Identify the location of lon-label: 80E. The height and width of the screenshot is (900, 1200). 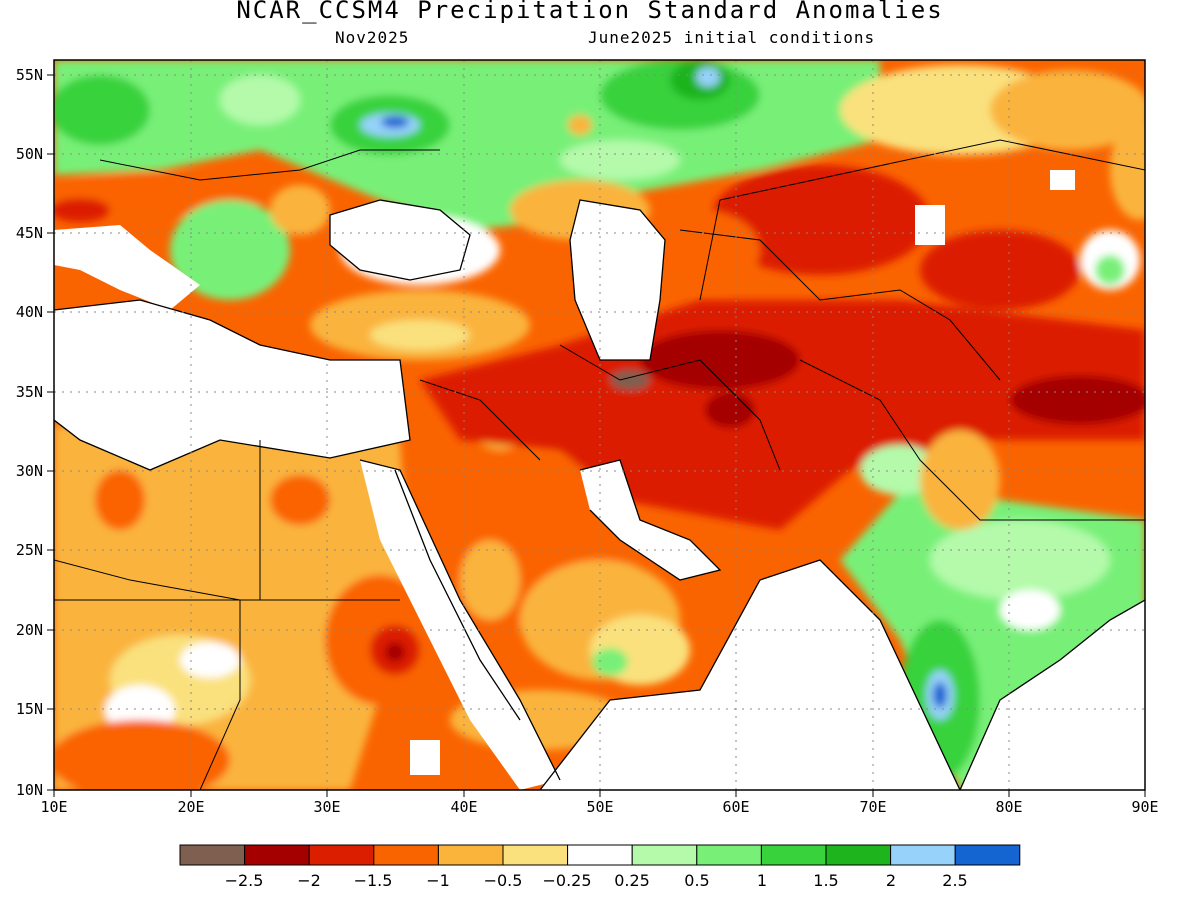
(1008, 807).